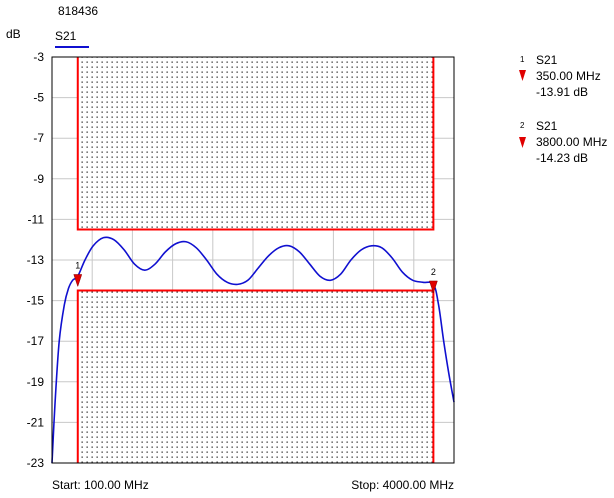 The height and width of the screenshot is (498, 614). I want to click on marker-readout-2: 2 S21 3800.00 MHz -14.23 dB, so click(563, 142).